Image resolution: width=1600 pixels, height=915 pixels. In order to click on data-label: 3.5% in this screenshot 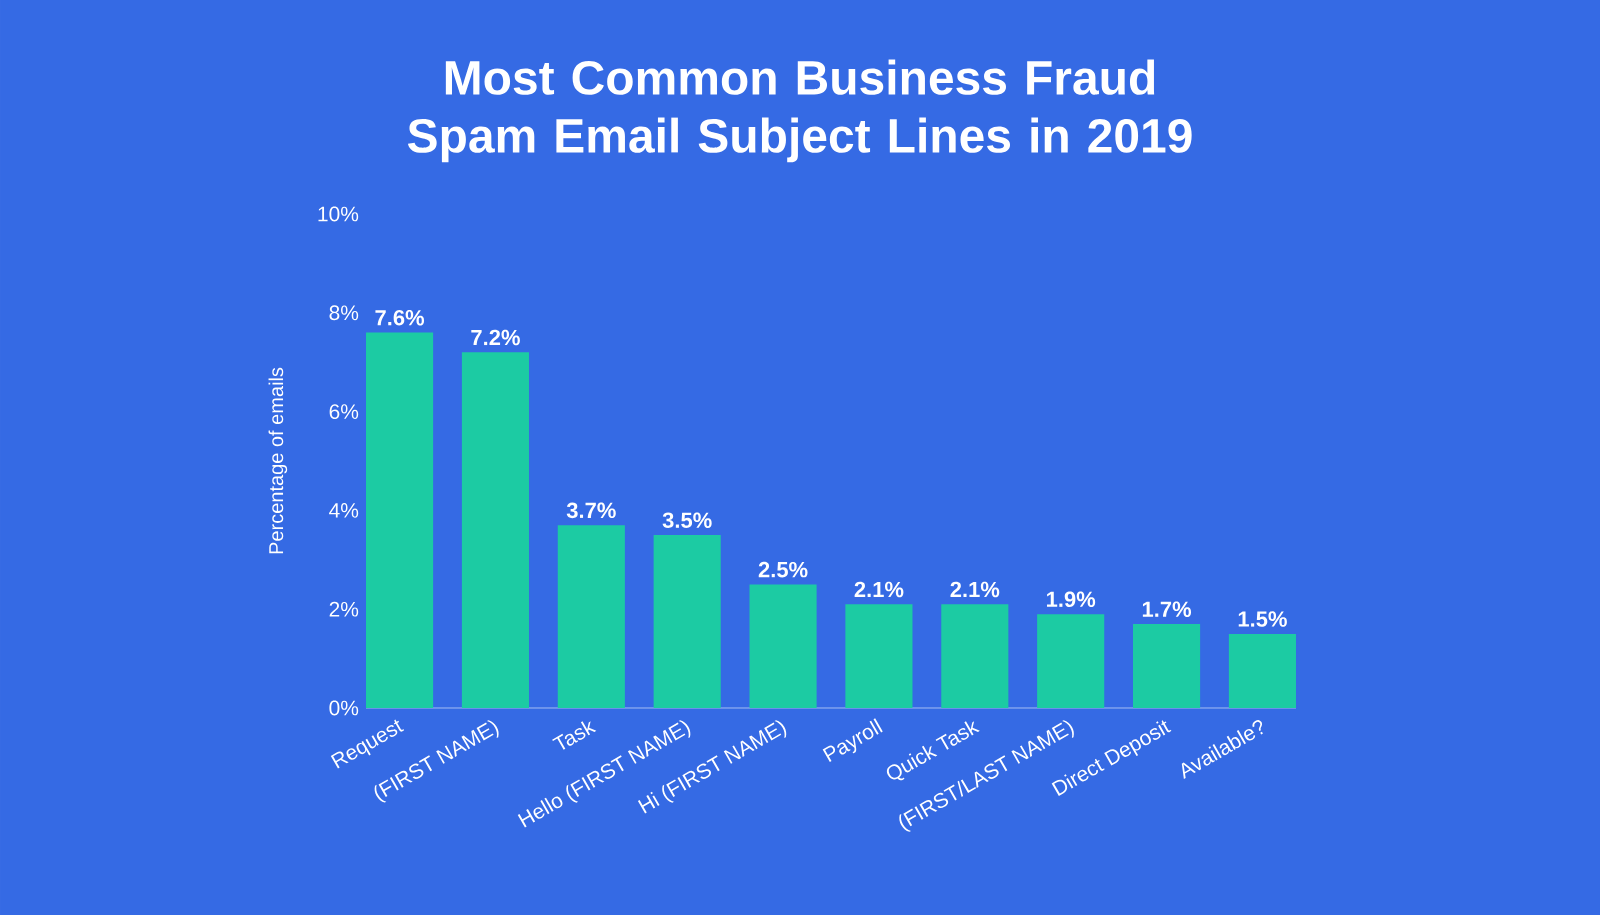, I will do `click(687, 520)`.